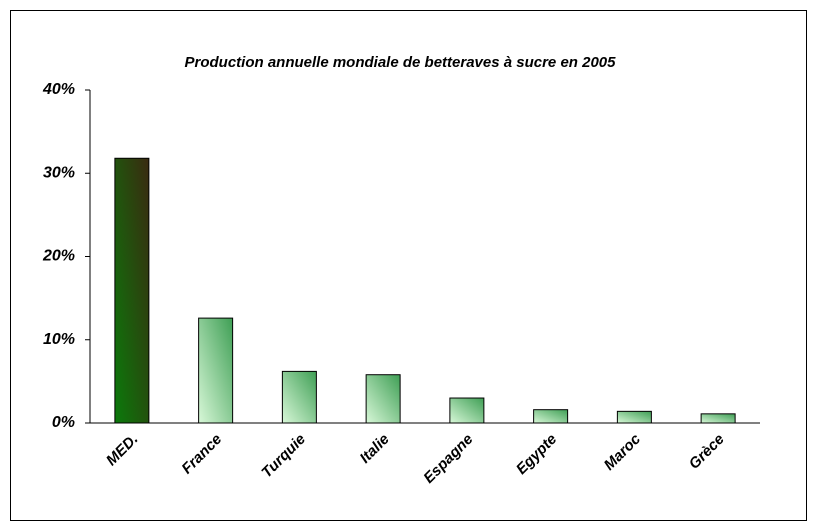 This screenshot has width=814, height=523. Describe the element at coordinates (58, 256) in the screenshot. I see `y-tick-label: 20%` at that location.